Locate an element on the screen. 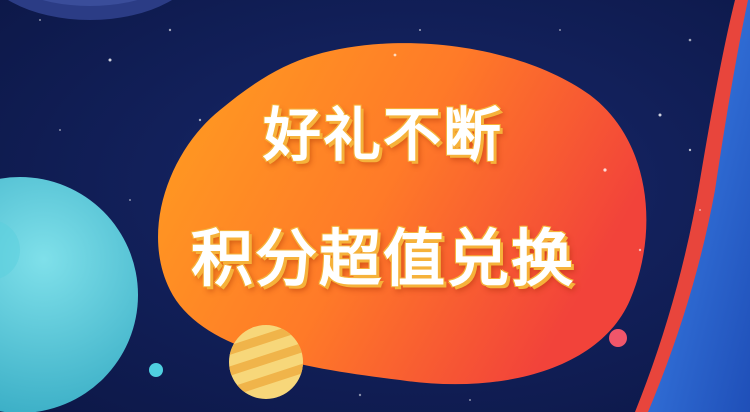  moon-planet-decoration is located at coordinates (90, 10).